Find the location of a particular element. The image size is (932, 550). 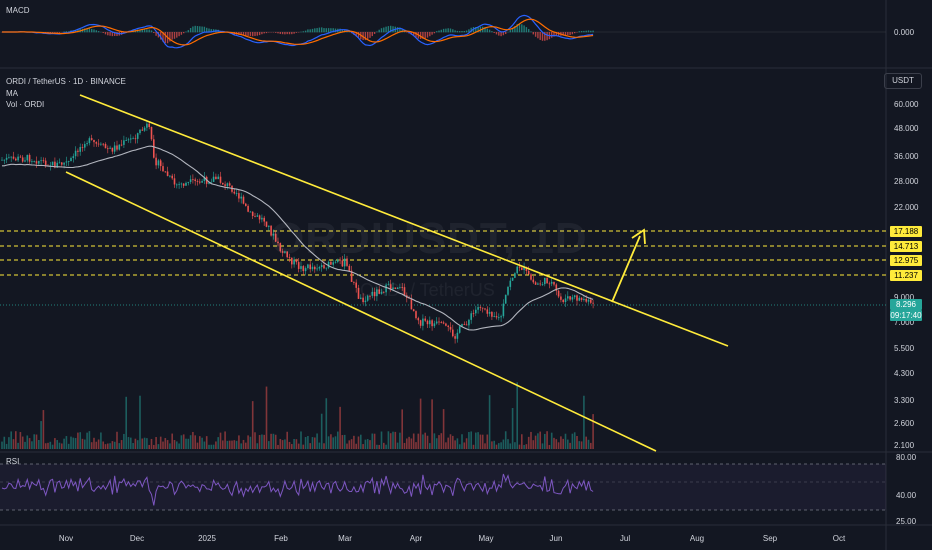

macd-label: MACD is located at coordinates (18, 10).